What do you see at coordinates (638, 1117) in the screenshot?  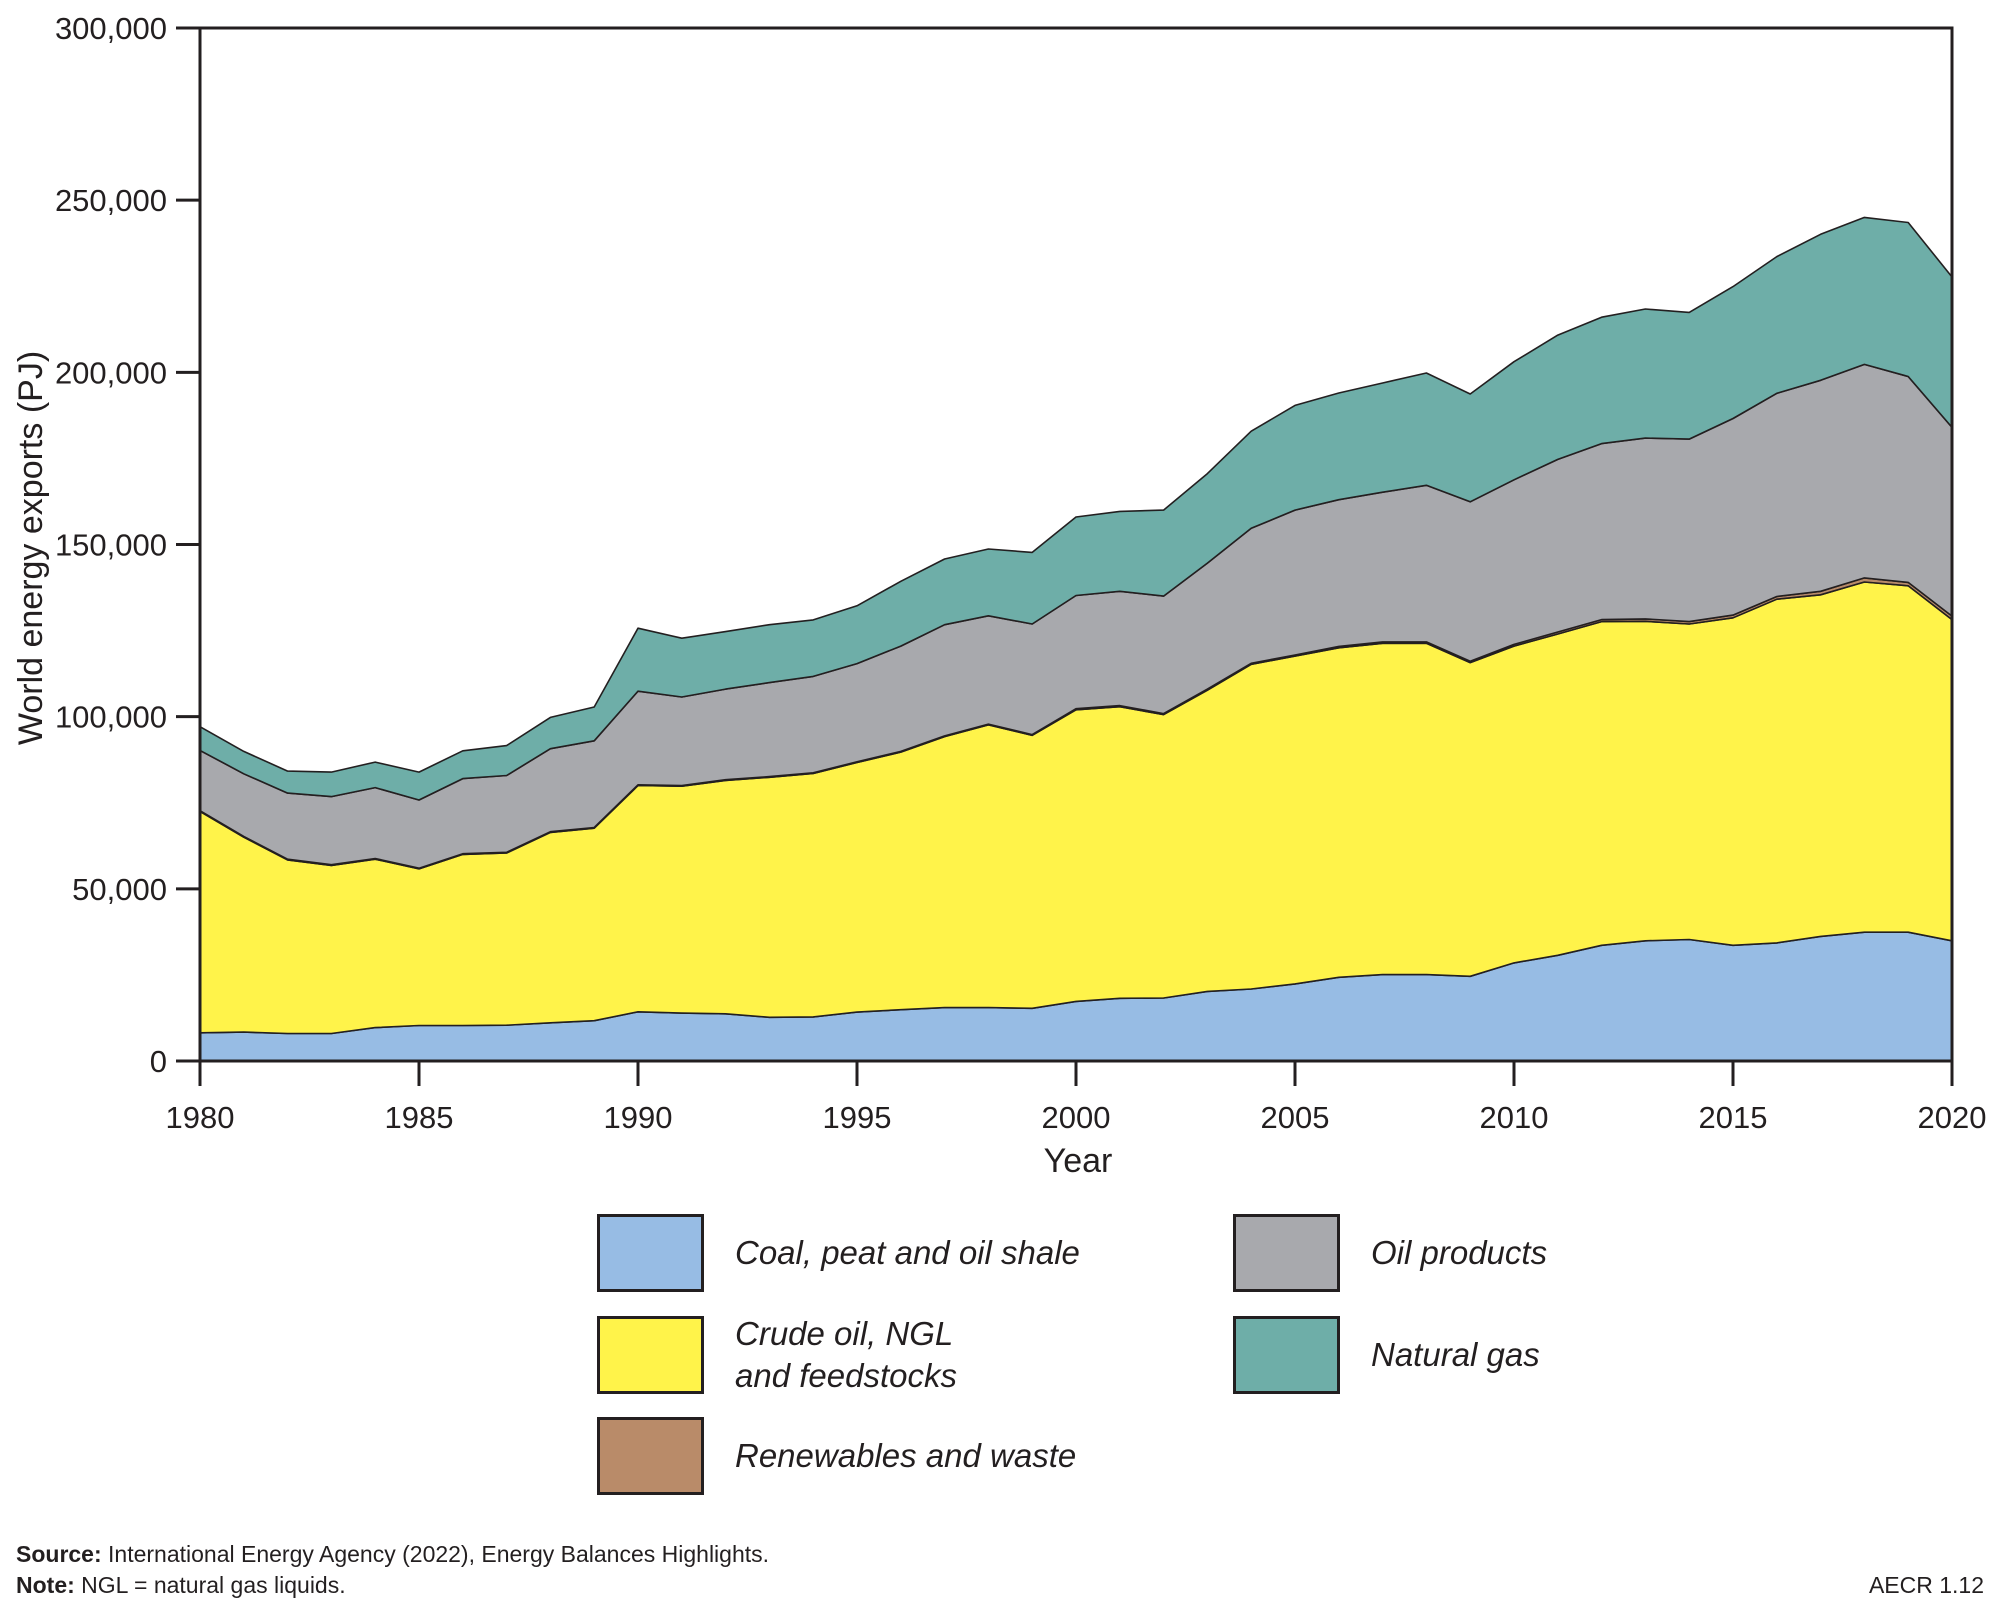 I see `x-tick-label: 1990` at bounding box center [638, 1117].